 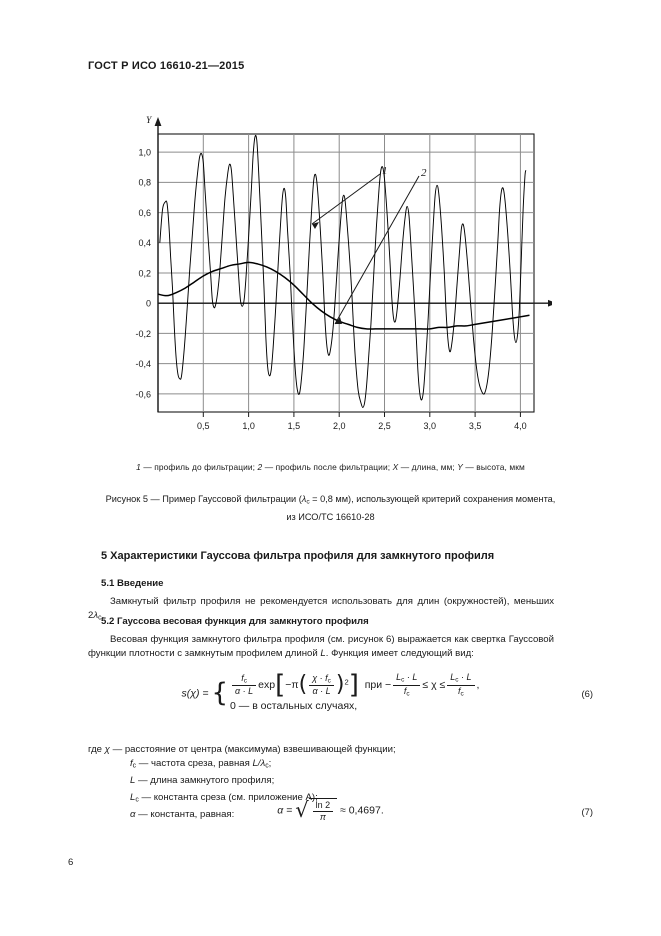 What do you see at coordinates (303, 685) in the screenshot?
I see `eq6-left-paren: (` at bounding box center [303, 685].